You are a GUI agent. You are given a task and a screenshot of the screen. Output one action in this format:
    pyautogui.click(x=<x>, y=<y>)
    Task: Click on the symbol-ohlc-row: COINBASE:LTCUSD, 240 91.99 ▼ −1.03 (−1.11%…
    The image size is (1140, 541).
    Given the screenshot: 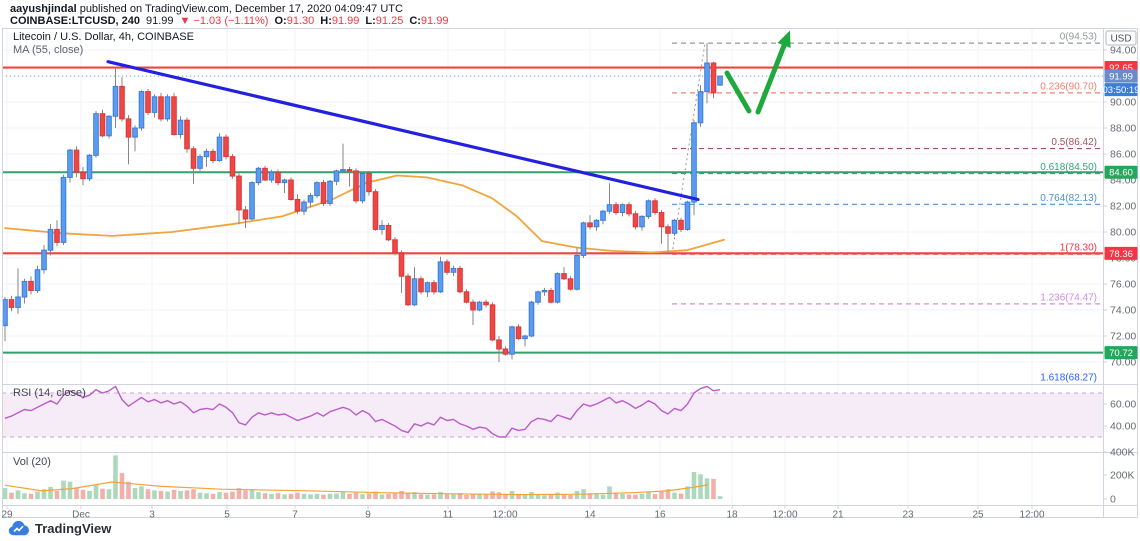 What is the action you would take?
    pyautogui.click(x=229, y=21)
    